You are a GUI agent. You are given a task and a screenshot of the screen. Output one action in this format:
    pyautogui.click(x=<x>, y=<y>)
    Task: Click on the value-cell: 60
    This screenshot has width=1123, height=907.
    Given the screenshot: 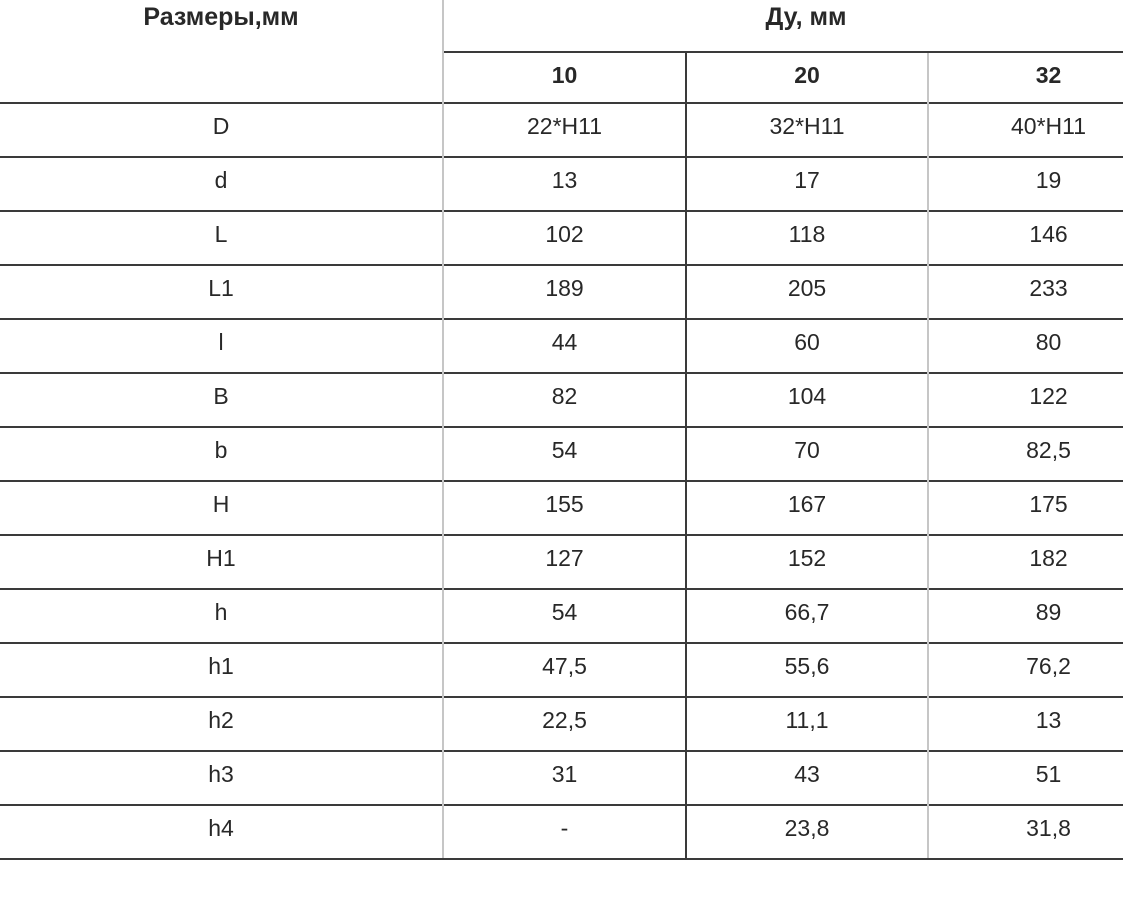 What is the action you would take?
    pyautogui.click(x=807, y=345)
    